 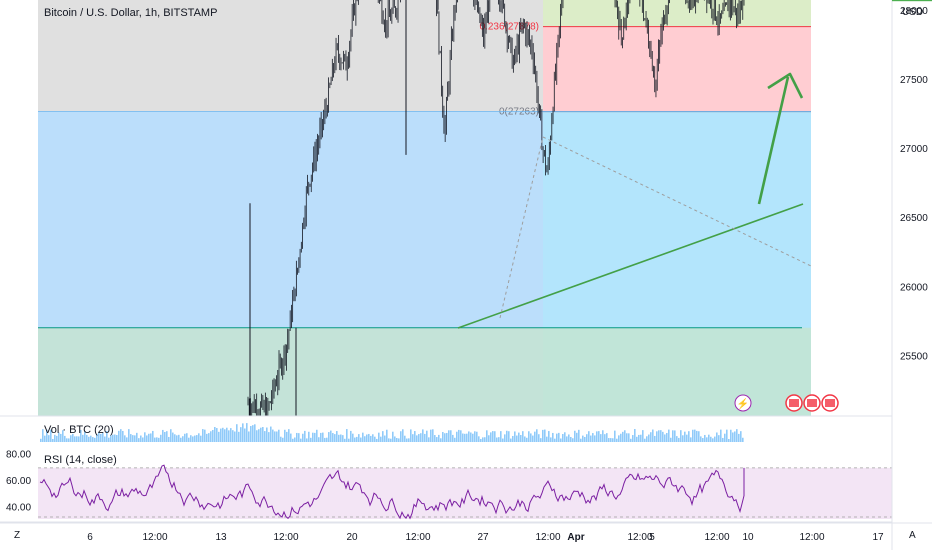 What do you see at coordinates (17, 535) in the screenshot?
I see `zoom-left-button: Z` at bounding box center [17, 535].